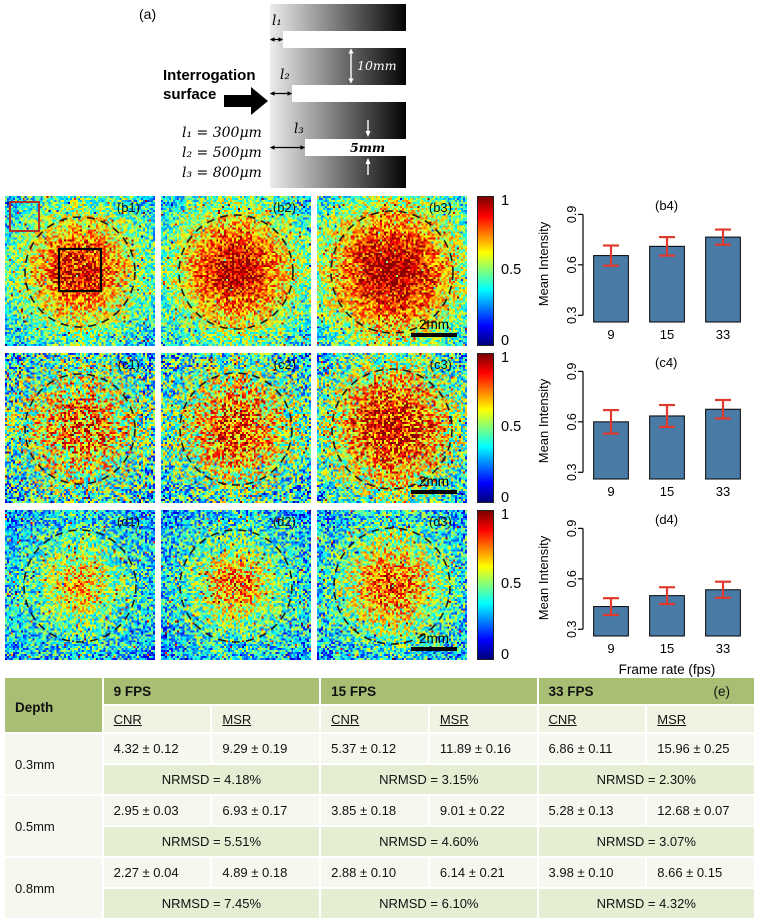 The image size is (759, 919). What do you see at coordinates (368, 161) in the screenshot?
I see `5mm-arrowhead-up` at bounding box center [368, 161].